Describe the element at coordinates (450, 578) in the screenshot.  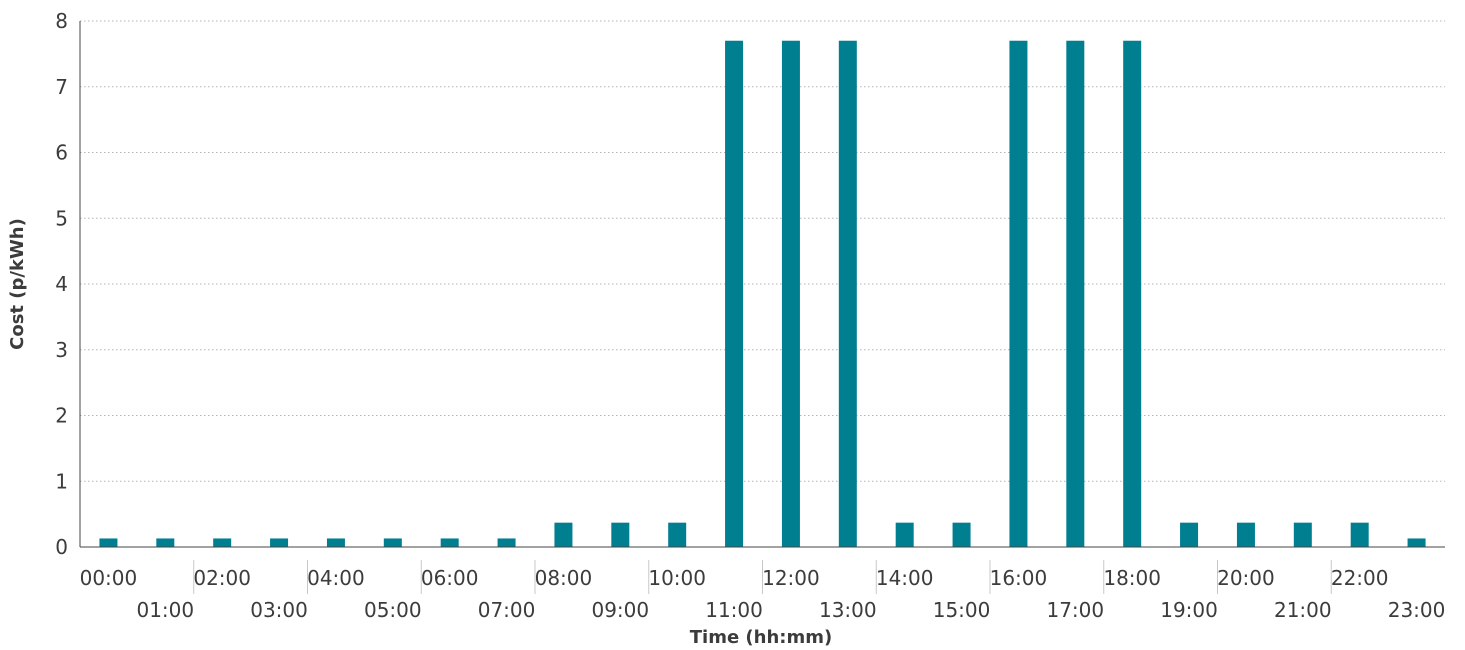
I see `x-tick-label: 06:00` at that location.